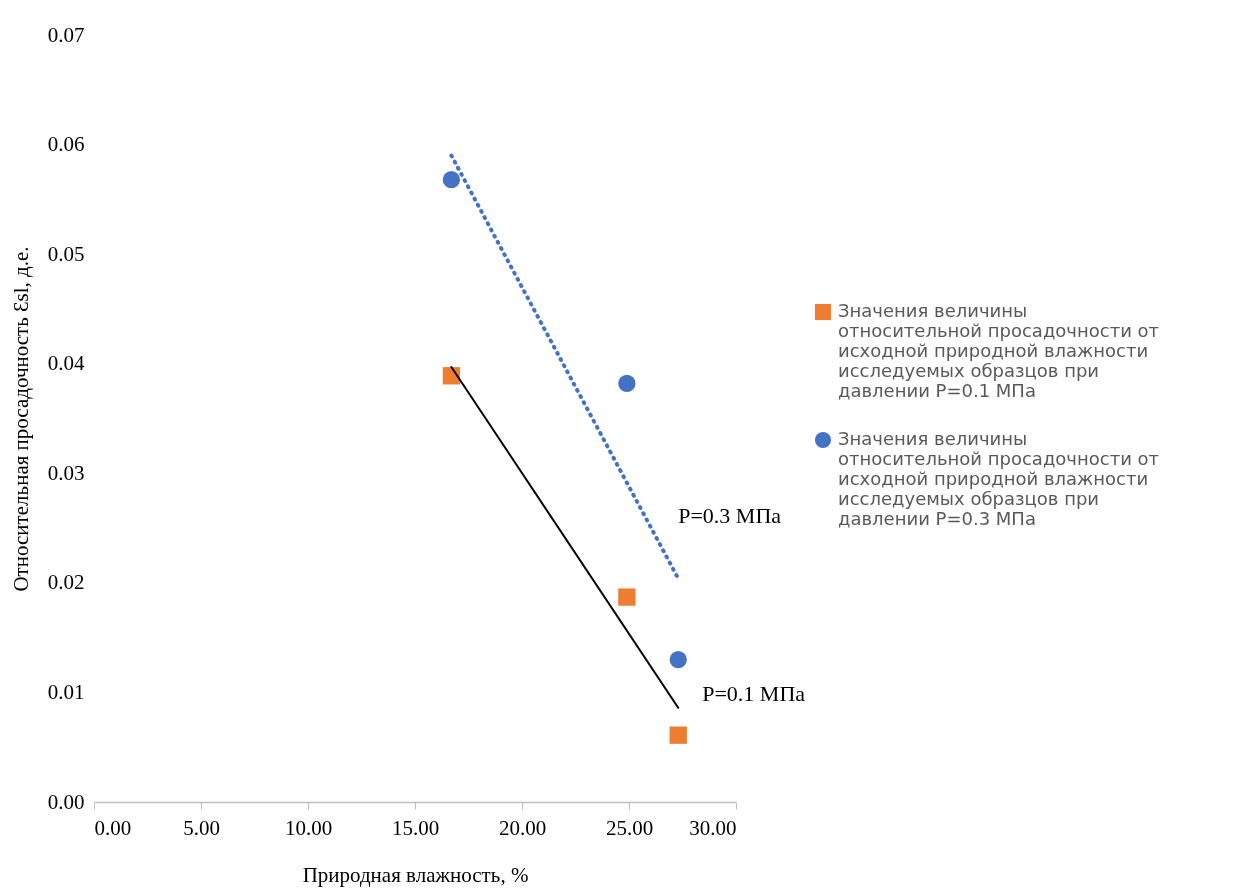  Describe the element at coordinates (66, 472) in the screenshot. I see `y-tick-label: 0.03` at that location.